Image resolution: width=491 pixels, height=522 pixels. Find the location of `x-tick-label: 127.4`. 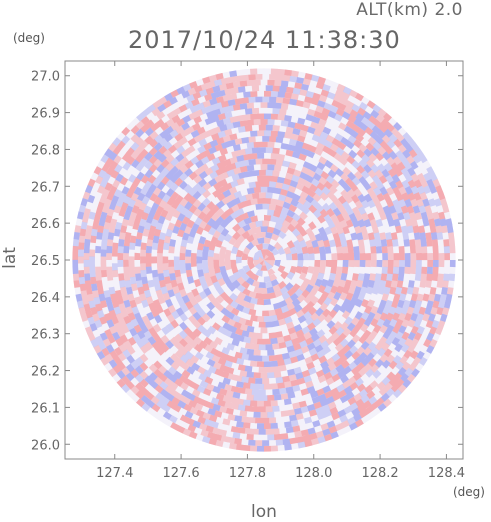

x-tick-label: 127.4 is located at coordinates (114, 473).